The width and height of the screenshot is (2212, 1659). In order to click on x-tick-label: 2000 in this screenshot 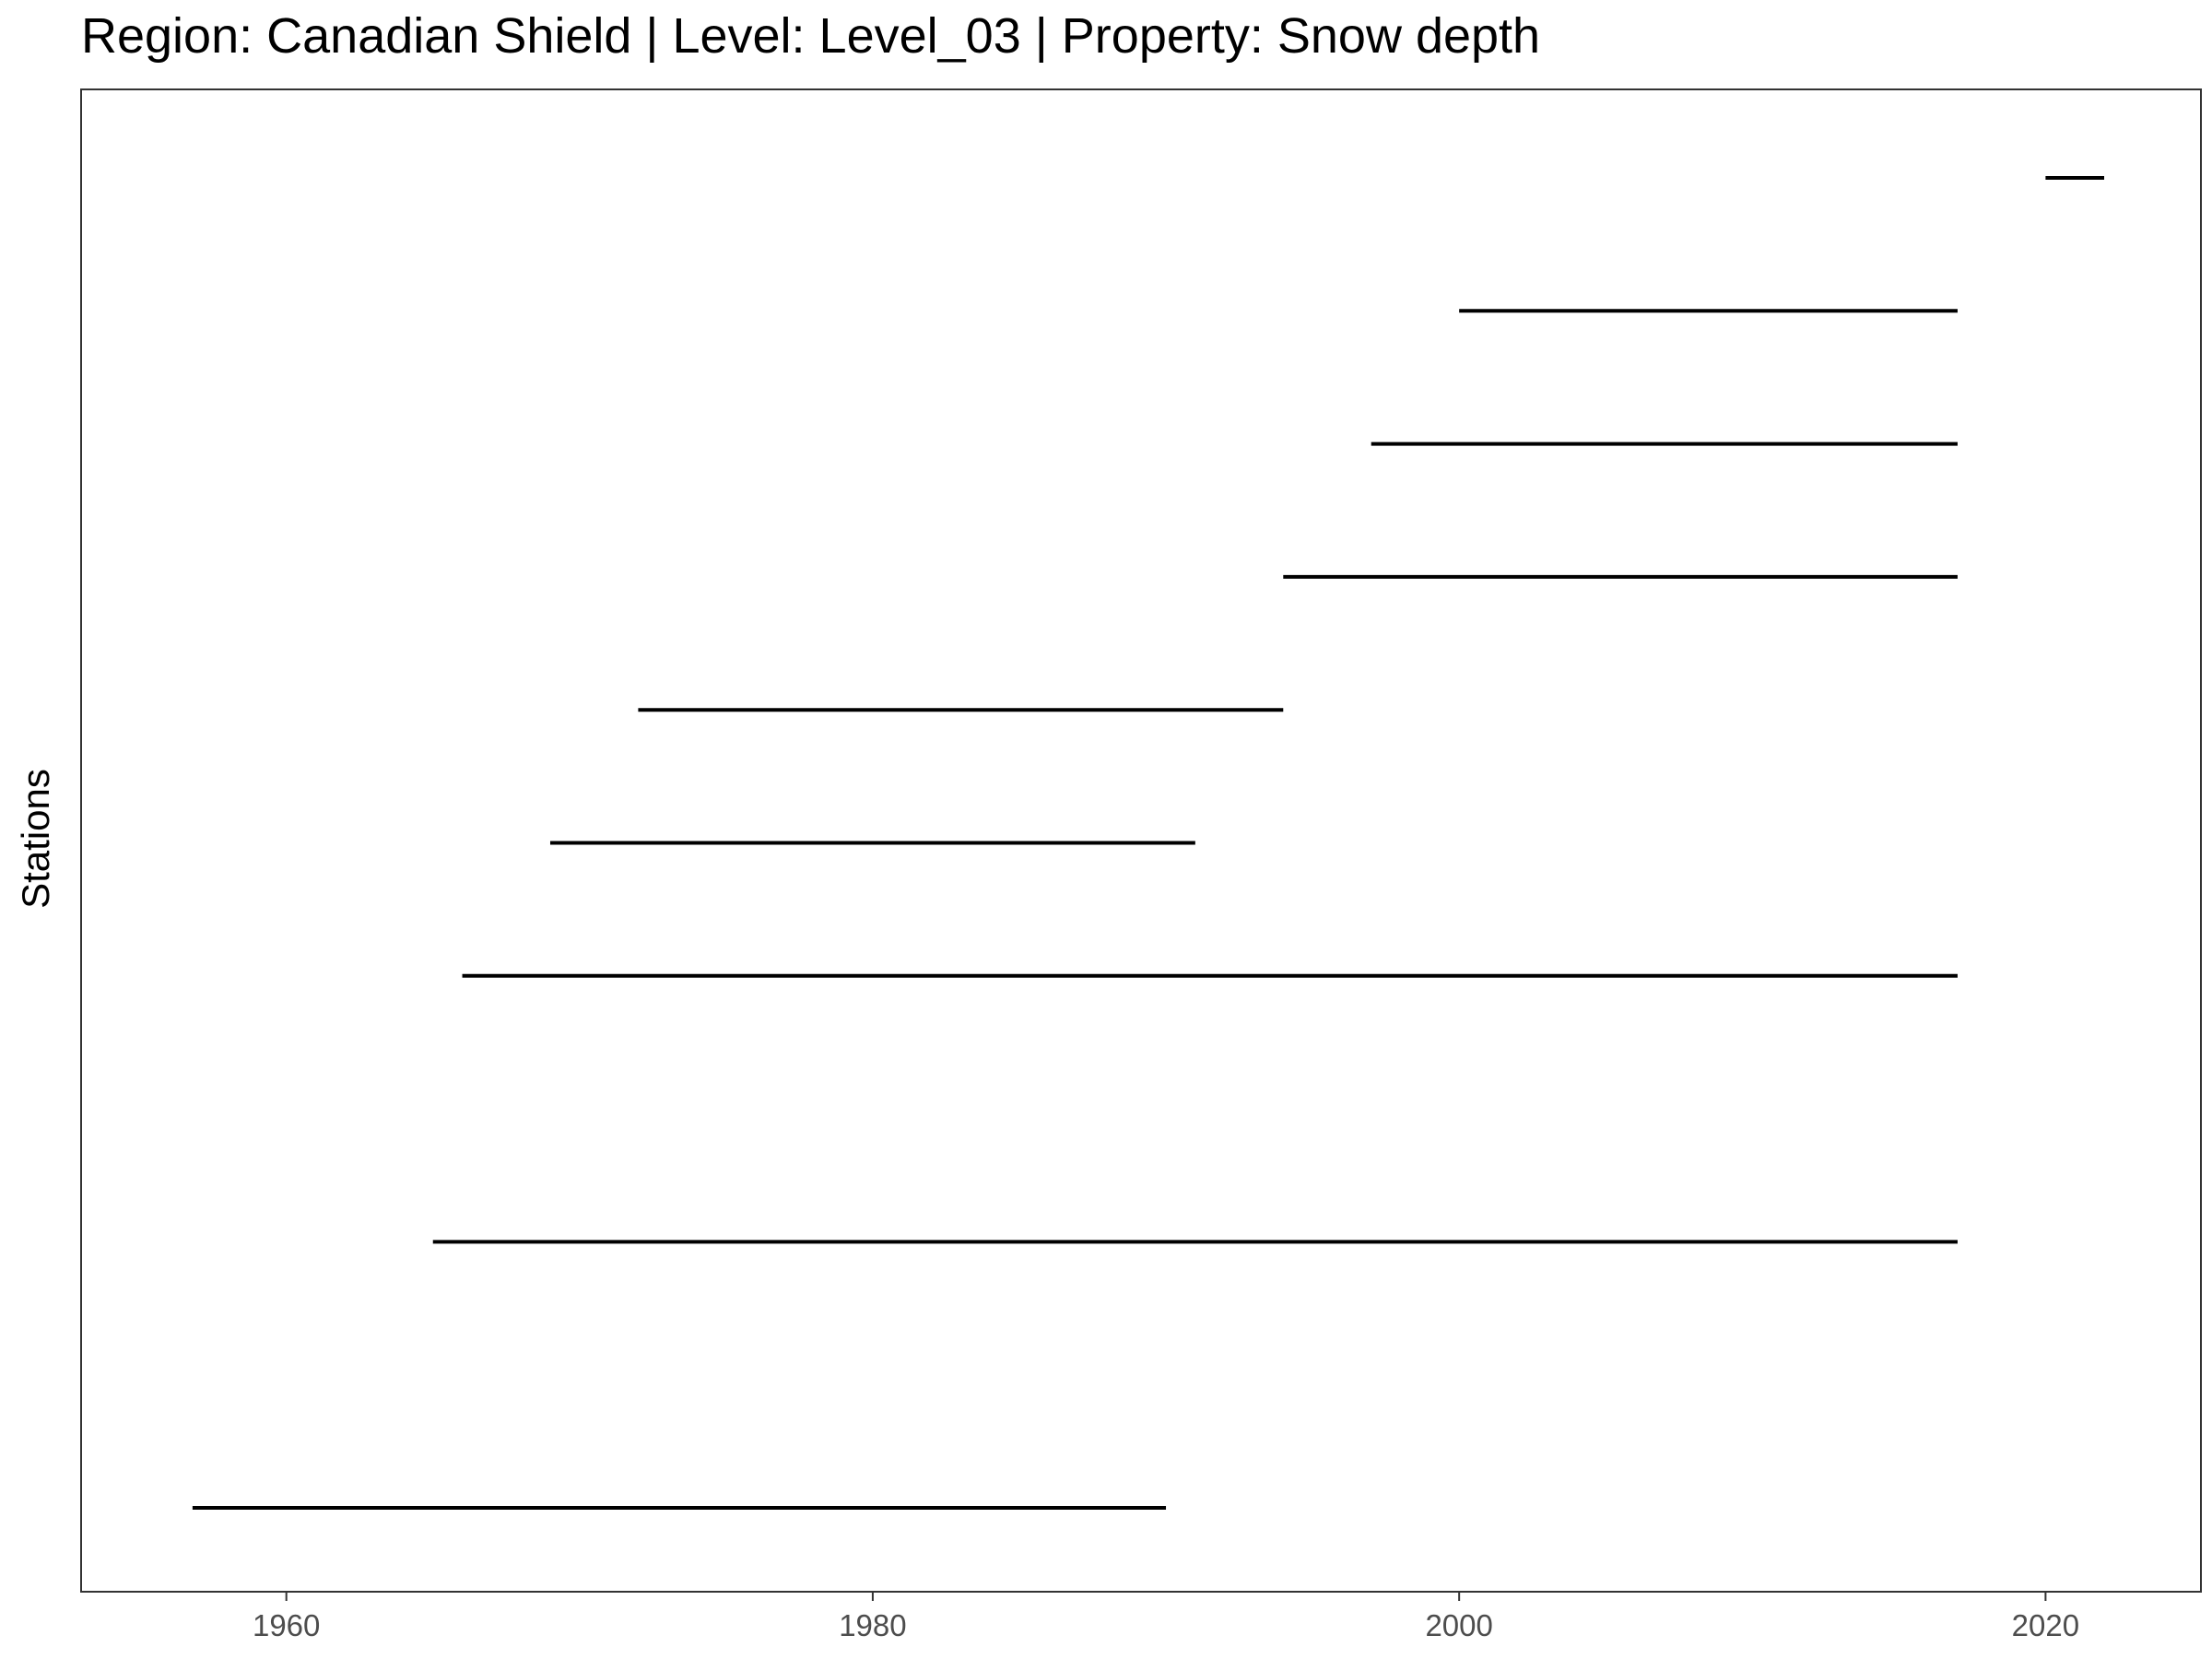, I will do `click(1458, 1625)`.